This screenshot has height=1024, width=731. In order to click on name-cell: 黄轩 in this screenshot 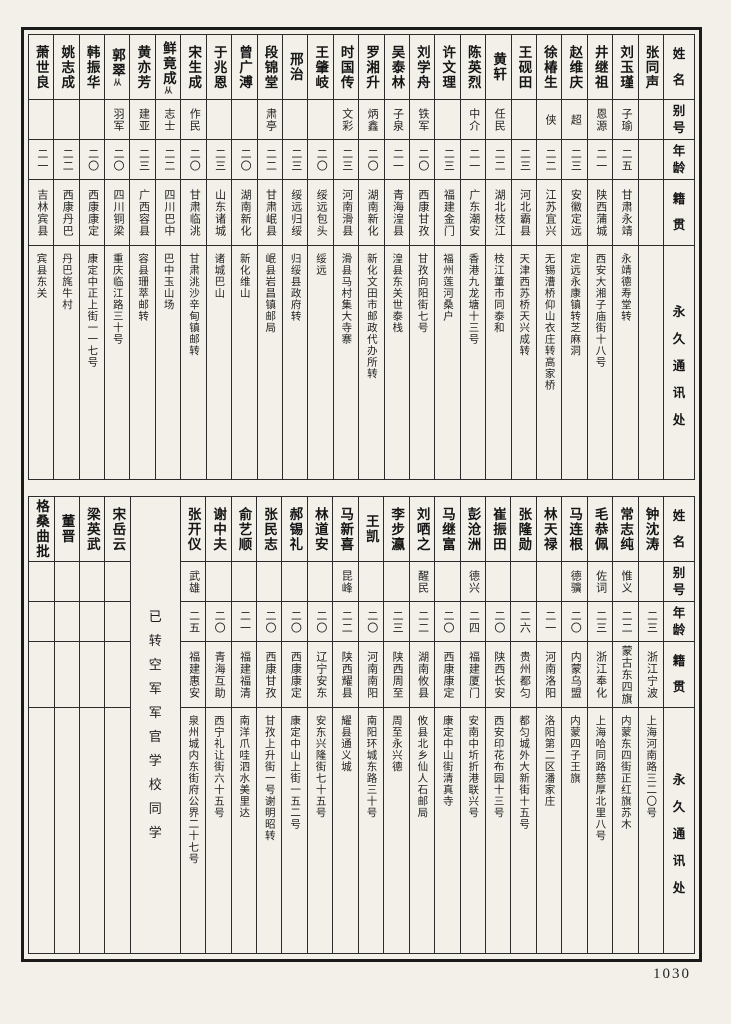, I will do `click(498, 67)`.